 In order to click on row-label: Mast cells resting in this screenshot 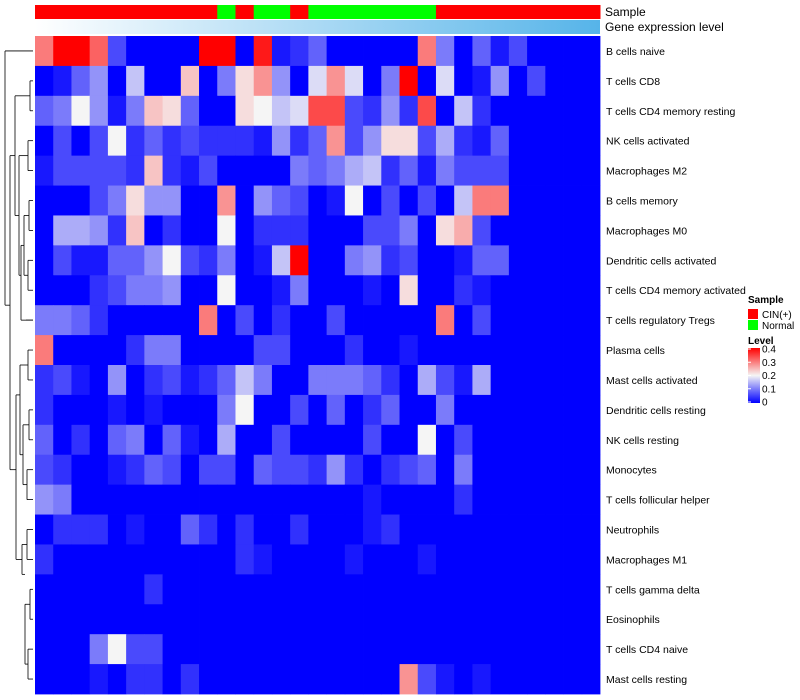, I will do `click(646, 680)`.